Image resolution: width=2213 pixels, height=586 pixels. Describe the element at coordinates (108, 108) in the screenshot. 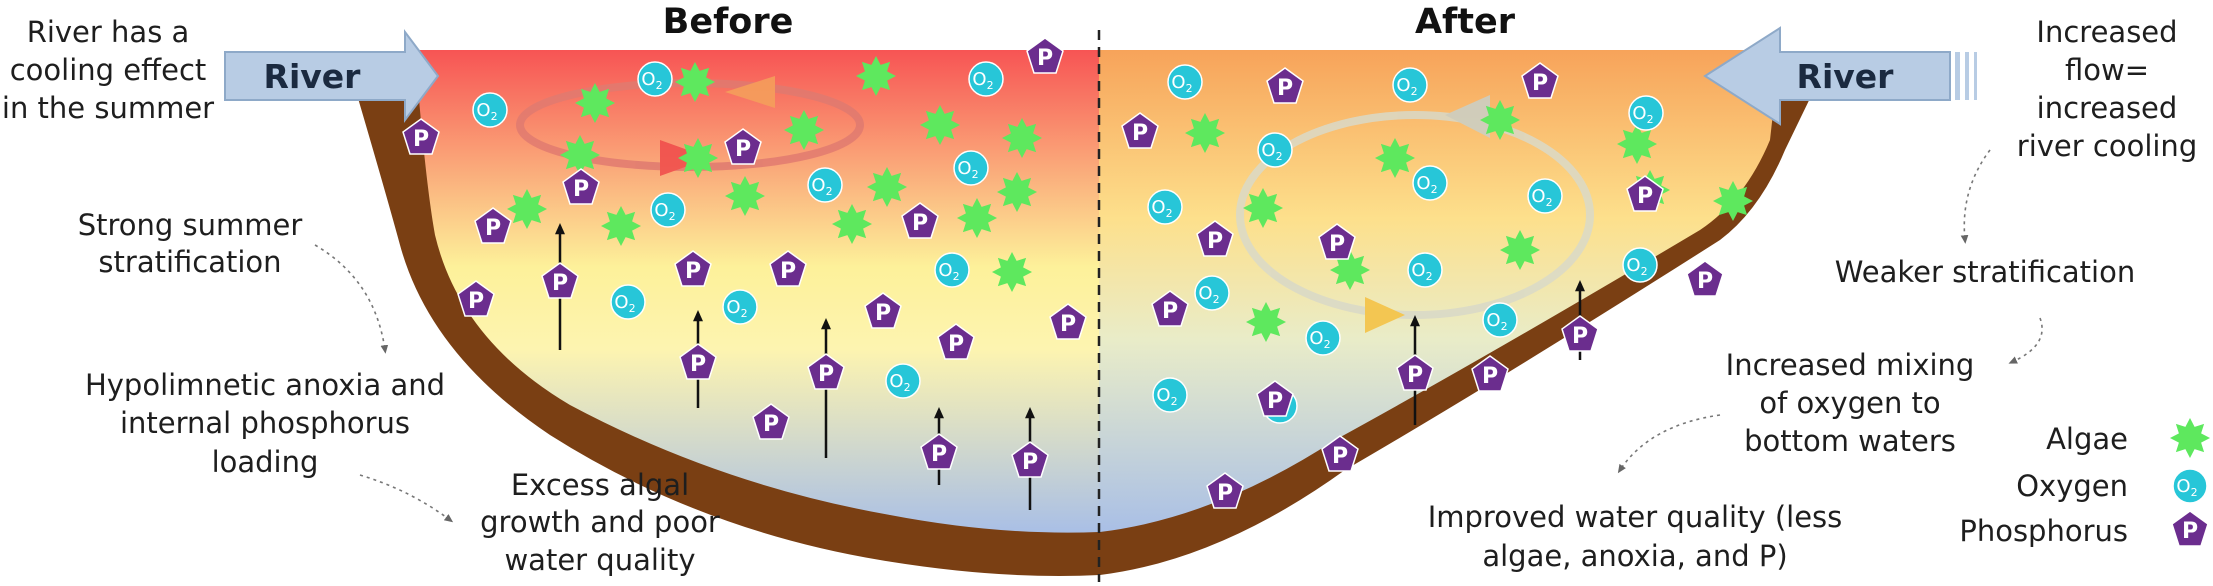

I see `svg-text: in the summer` at that location.